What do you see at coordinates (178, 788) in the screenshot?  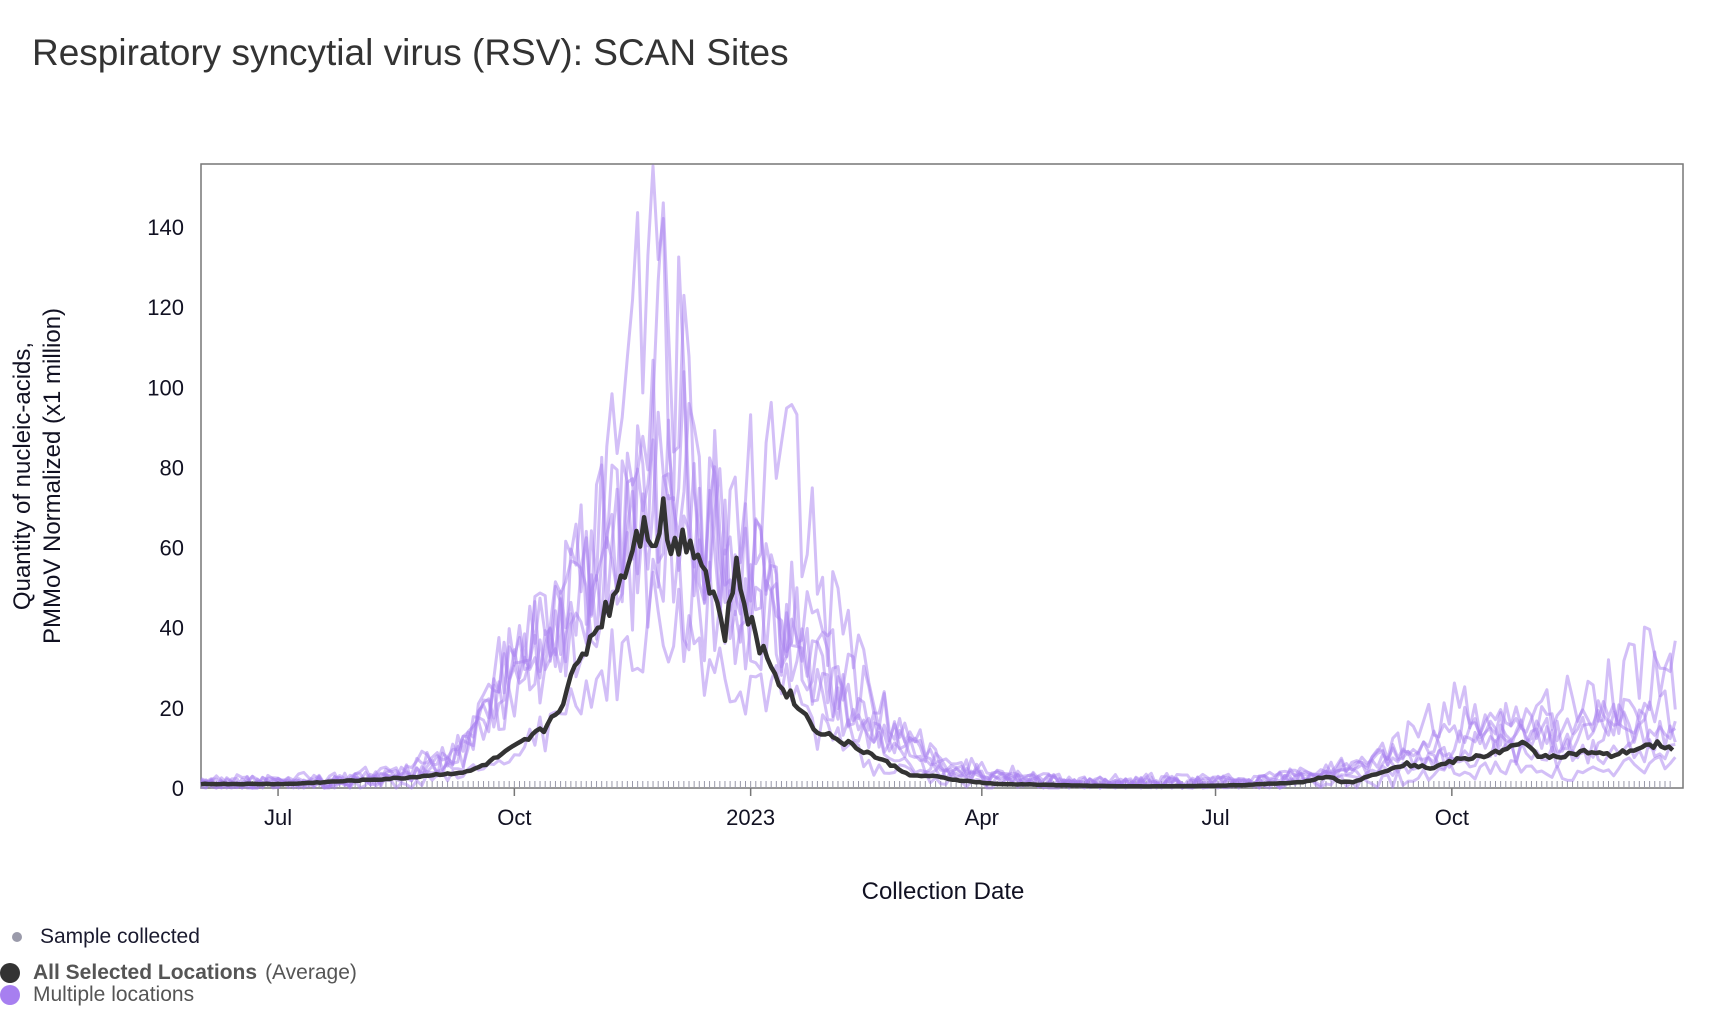 I see `y-tick-label: 0` at bounding box center [178, 788].